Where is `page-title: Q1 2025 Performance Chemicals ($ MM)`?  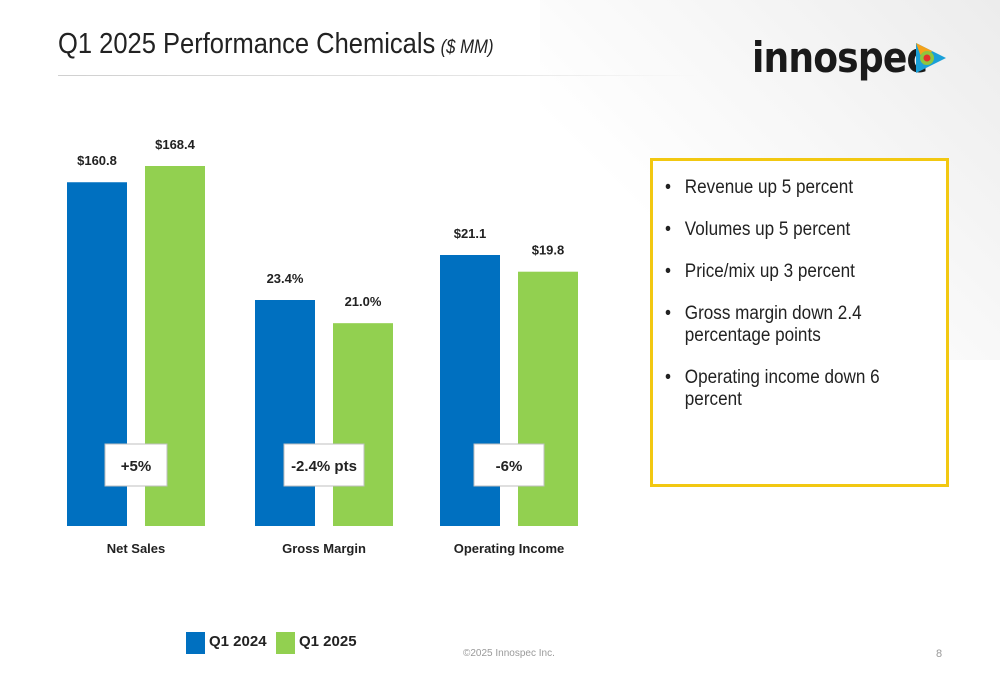 page-title: Q1 2025 Performance Chemicals ($ MM) is located at coordinates (276, 44).